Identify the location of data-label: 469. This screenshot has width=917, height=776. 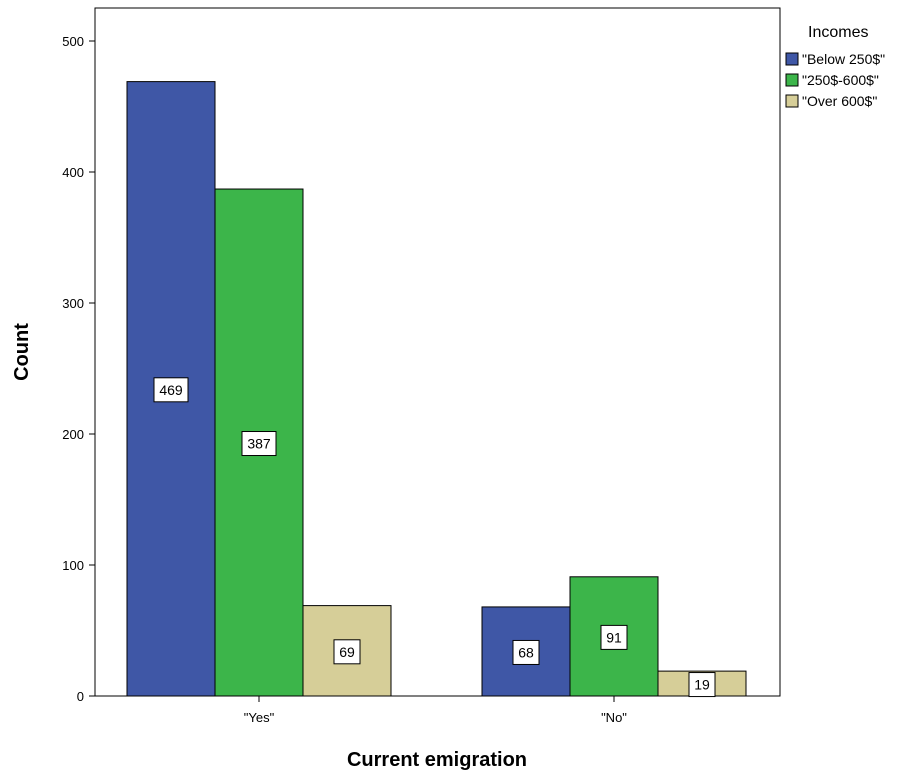
(171, 390).